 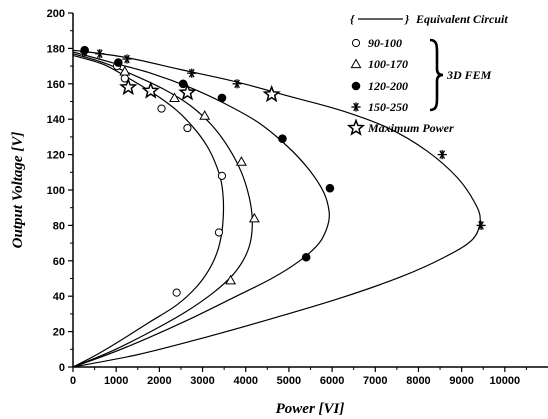 What do you see at coordinates (271, 93) in the screenshot?
I see `point-Maximum Power-3` at bounding box center [271, 93].